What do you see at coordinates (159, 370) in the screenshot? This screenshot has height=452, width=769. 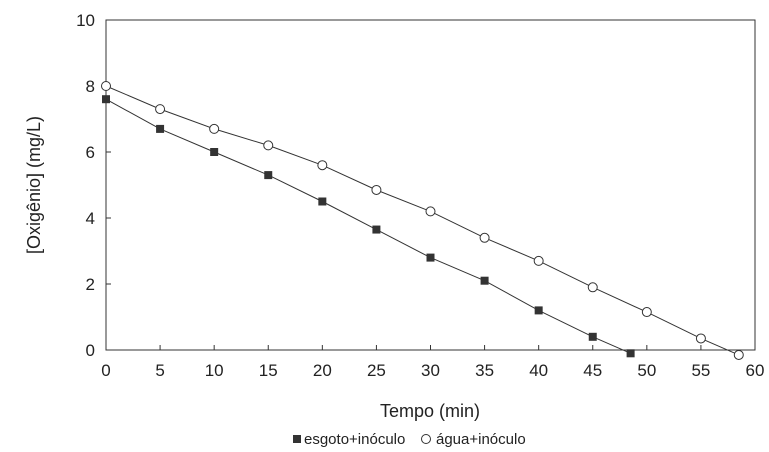 I see `x-tick-label: 5` at bounding box center [159, 370].